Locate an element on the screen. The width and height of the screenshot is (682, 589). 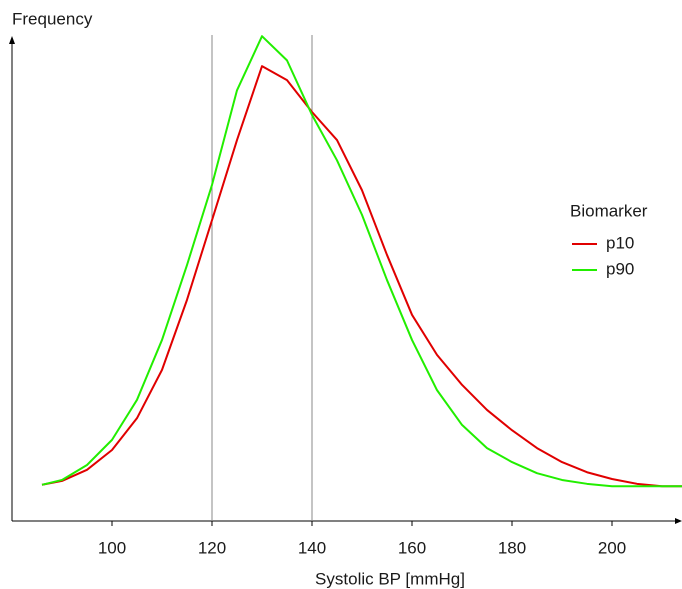
x-tick-label: 180 is located at coordinates (512, 547).